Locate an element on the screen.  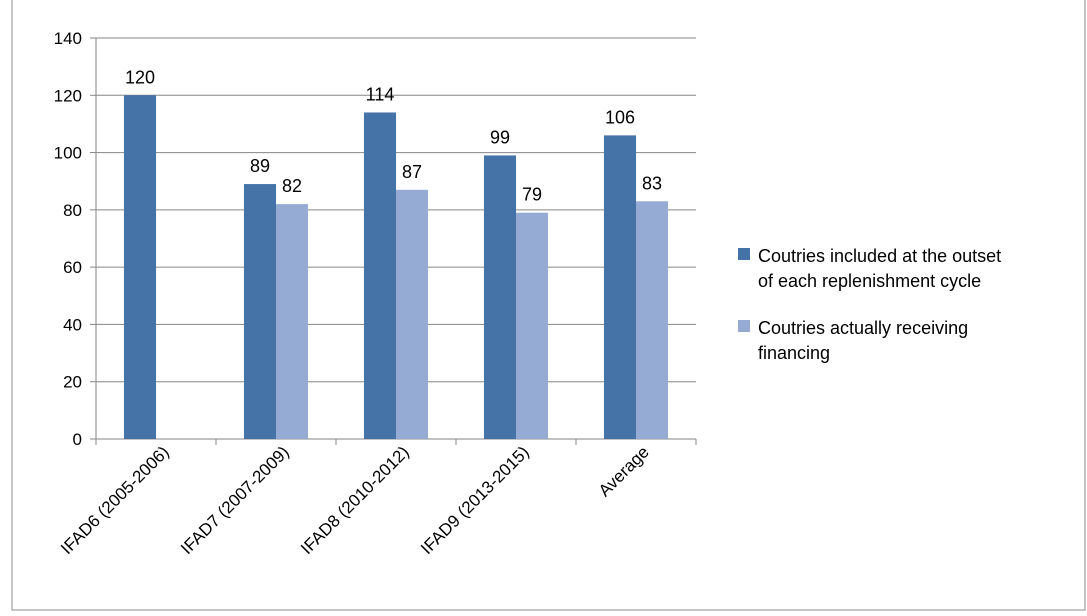
y-tick-label: 0 is located at coordinates (77, 439).